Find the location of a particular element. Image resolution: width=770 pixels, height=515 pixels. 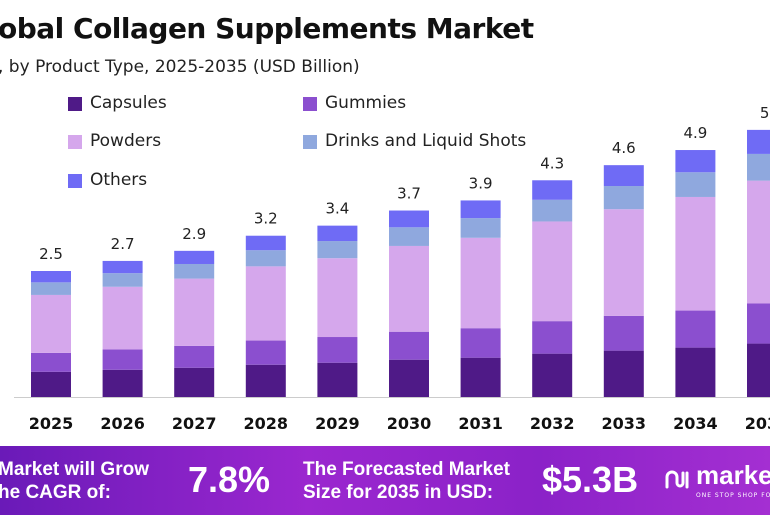

data-label-2030: 3.7 is located at coordinates (409, 194).